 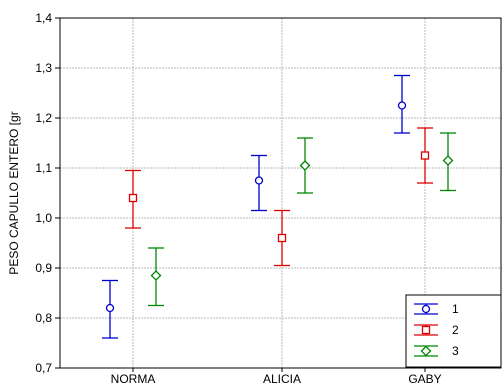 I want to click on legend: 1 2 3, so click(x=453, y=331).